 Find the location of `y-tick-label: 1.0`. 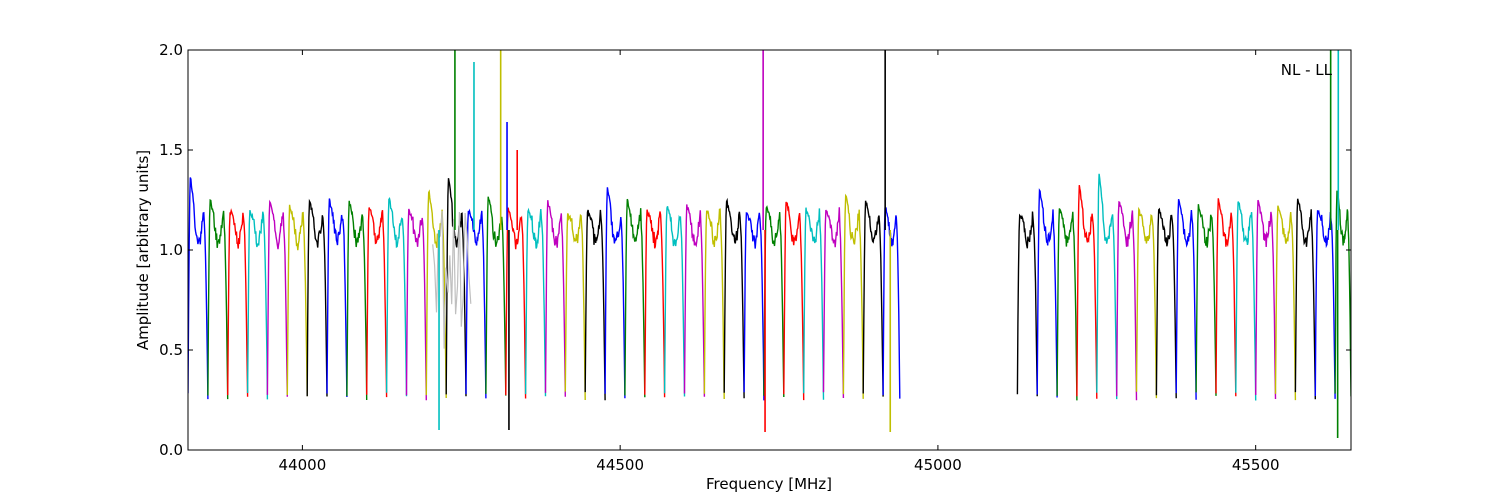

y-tick-label: 1.0 is located at coordinates (171, 250).